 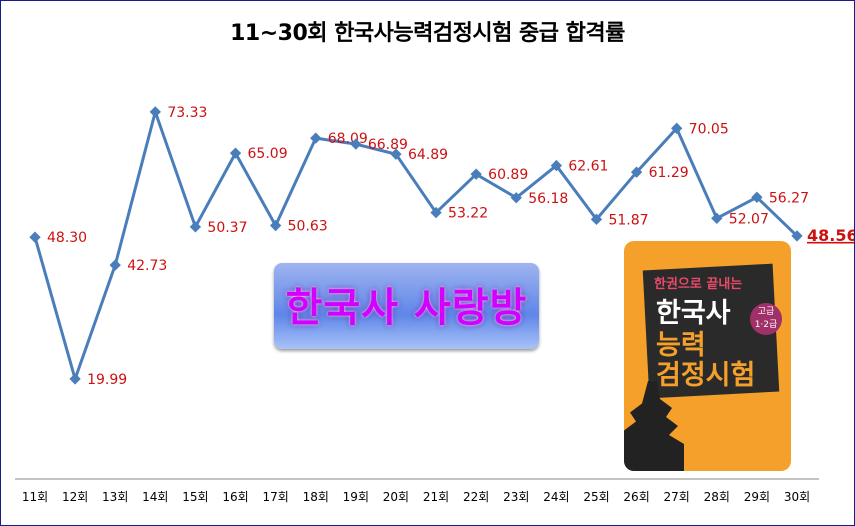 What do you see at coordinates (789, 198) in the screenshot?
I see `data-label: 56.27` at bounding box center [789, 198].